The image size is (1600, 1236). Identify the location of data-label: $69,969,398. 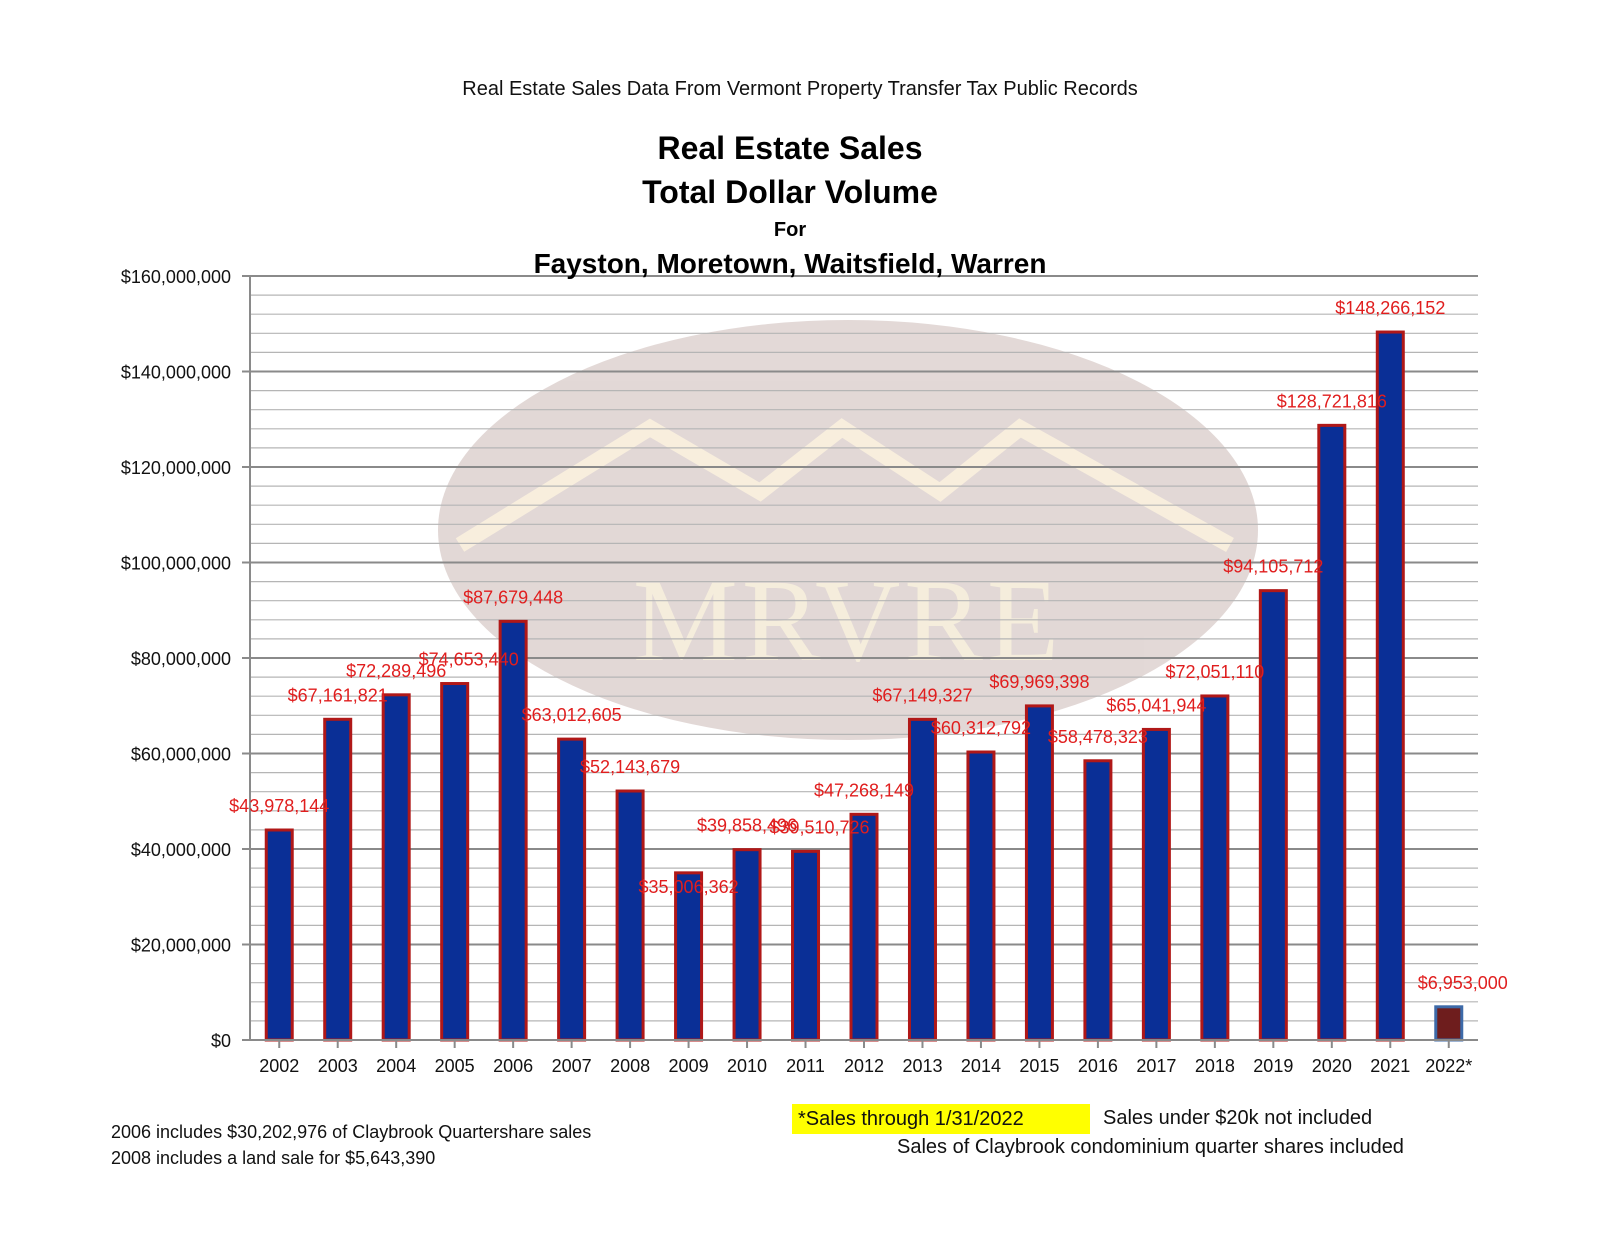
(1039, 682).